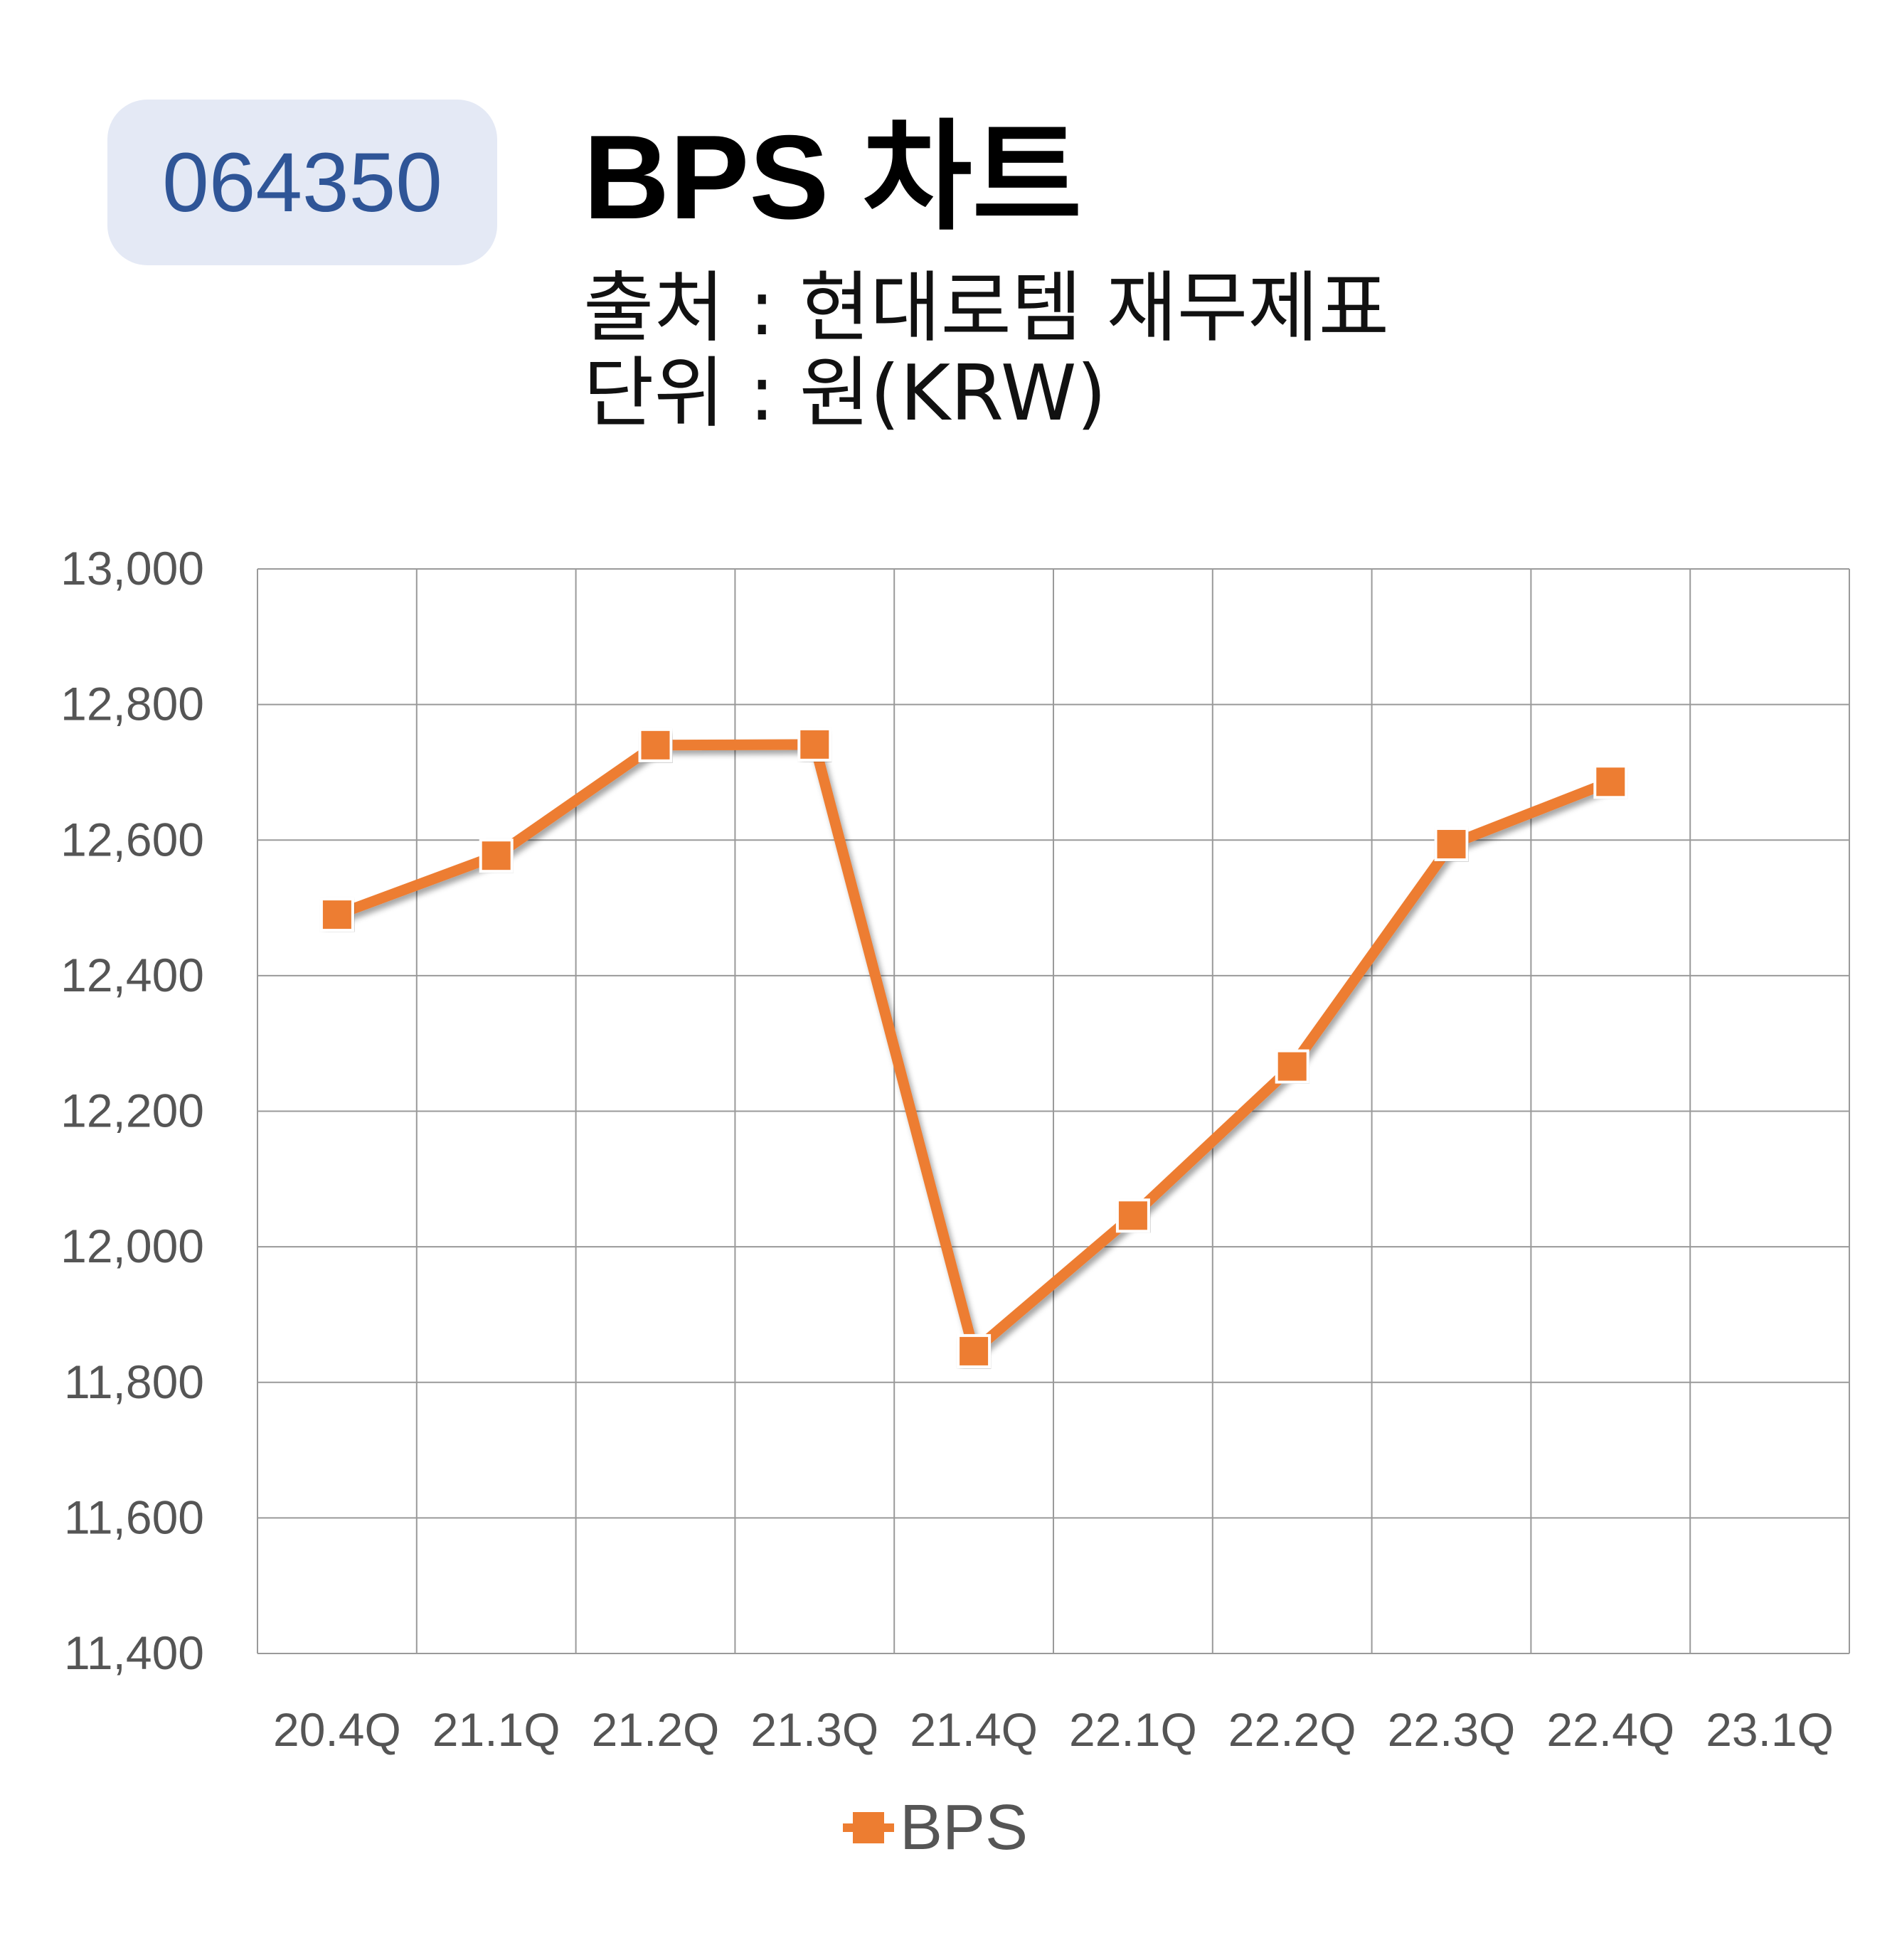 This screenshot has width=1897, height=1960. What do you see at coordinates (656, 1729) in the screenshot?
I see `x-tick-label: 21.2Q` at bounding box center [656, 1729].